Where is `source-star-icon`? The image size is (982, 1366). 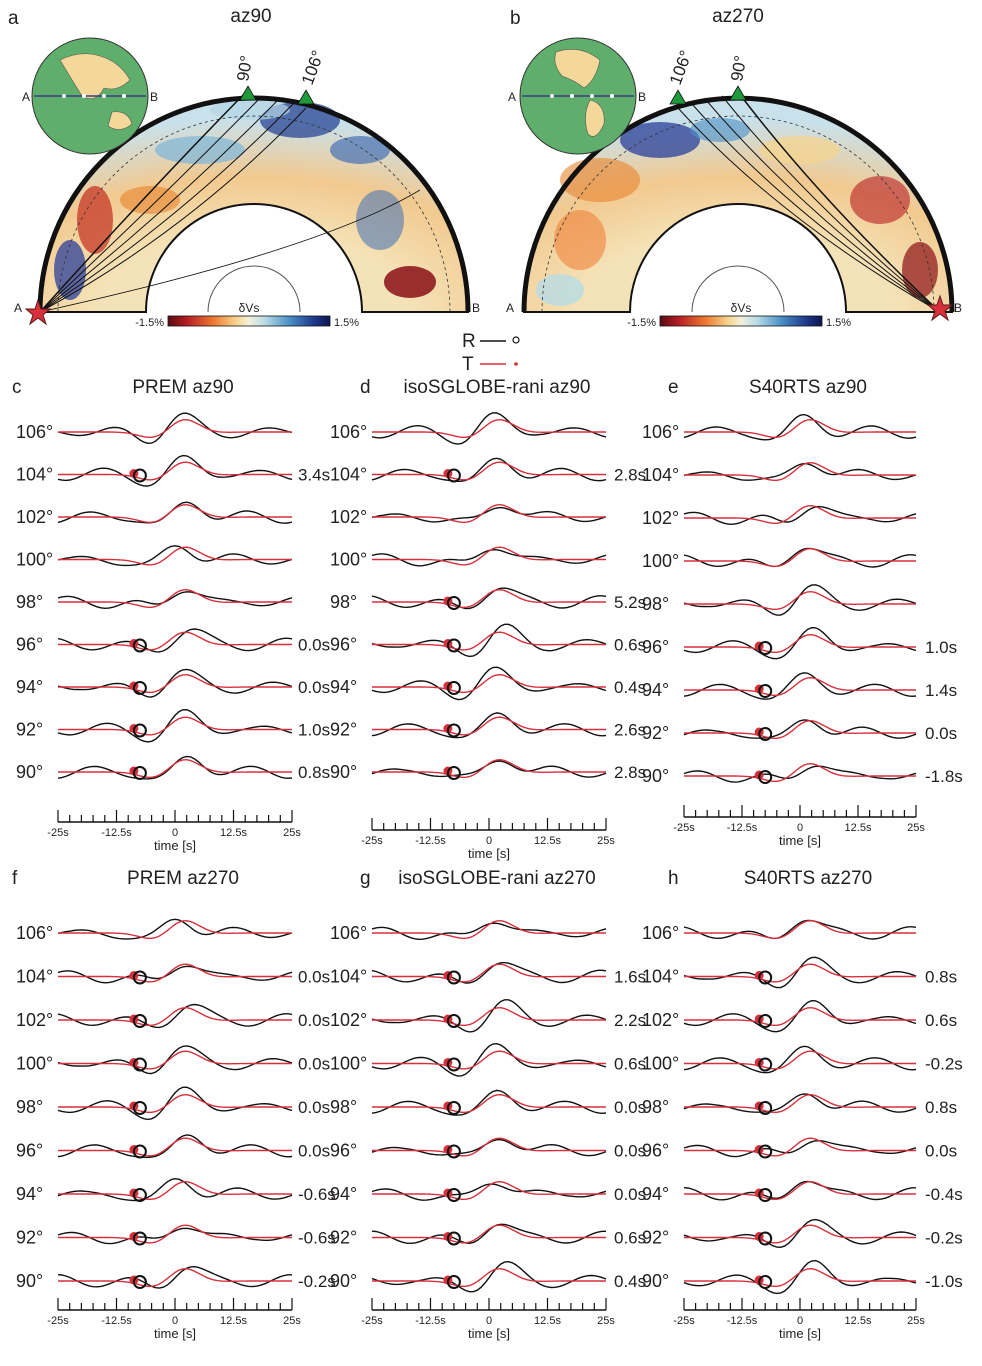
source-star-icon is located at coordinates (940, 308).